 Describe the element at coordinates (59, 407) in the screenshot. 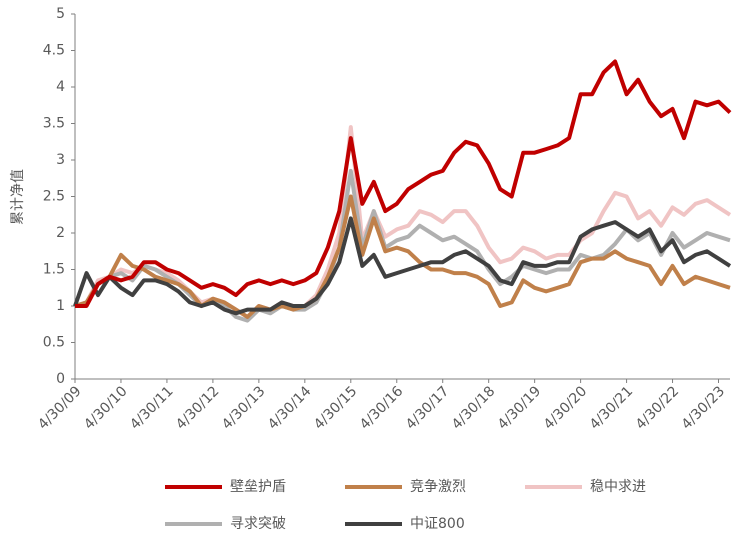

I see `x-tick-label: 4/30/09` at that location.